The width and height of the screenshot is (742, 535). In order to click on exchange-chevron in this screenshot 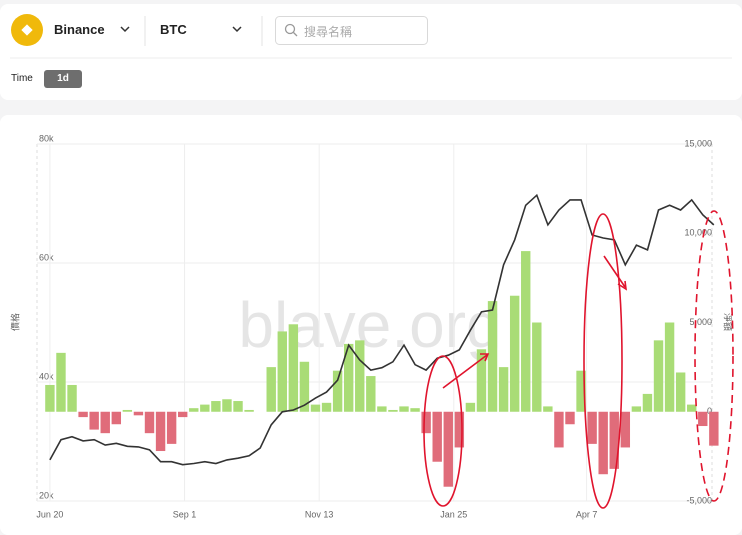, I will do `click(125, 29)`.